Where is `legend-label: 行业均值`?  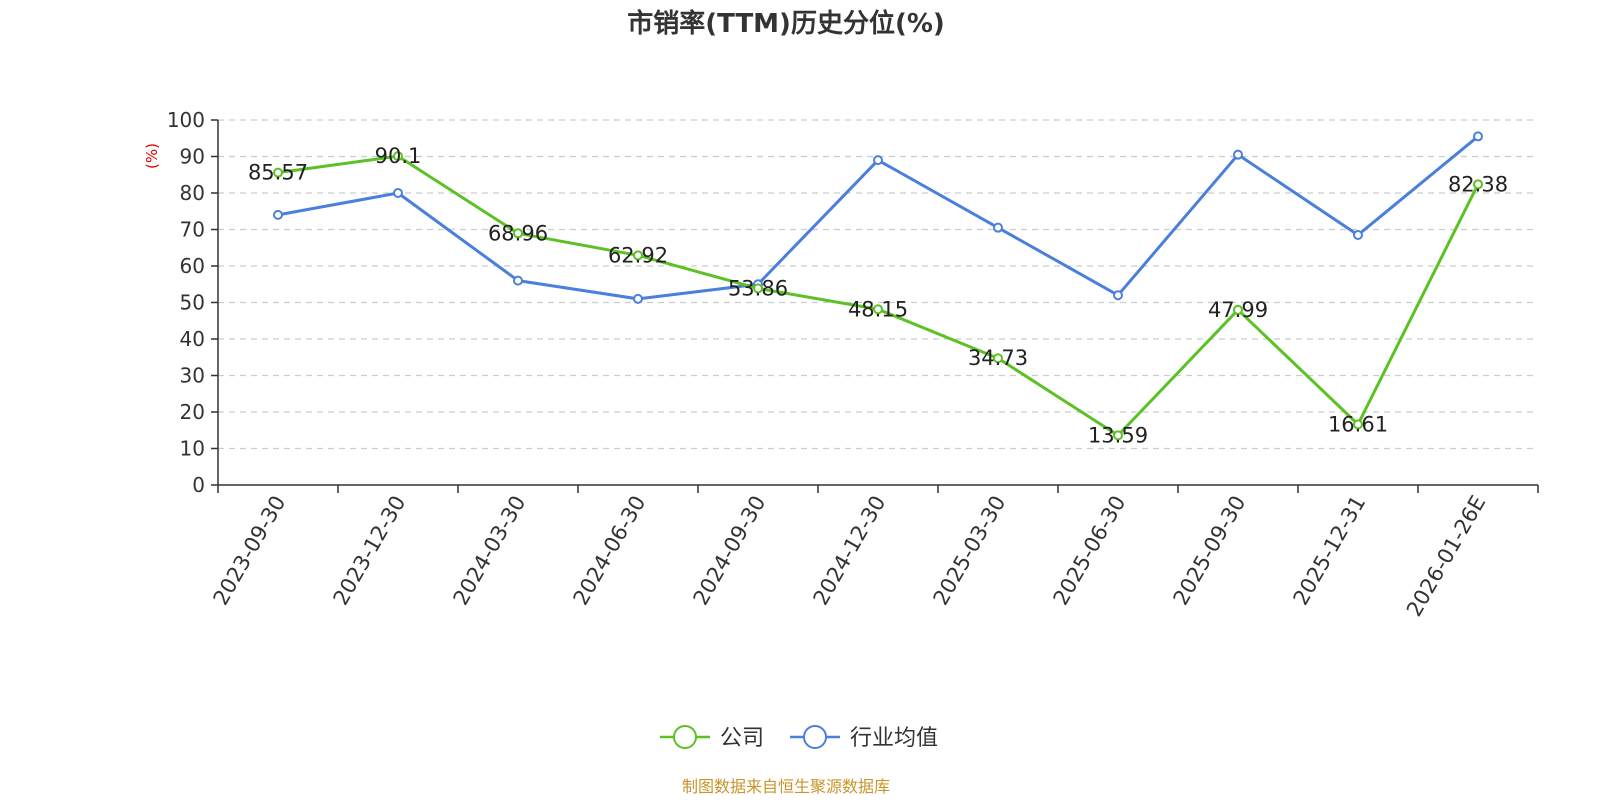
legend-label: 行业均值 is located at coordinates (894, 738).